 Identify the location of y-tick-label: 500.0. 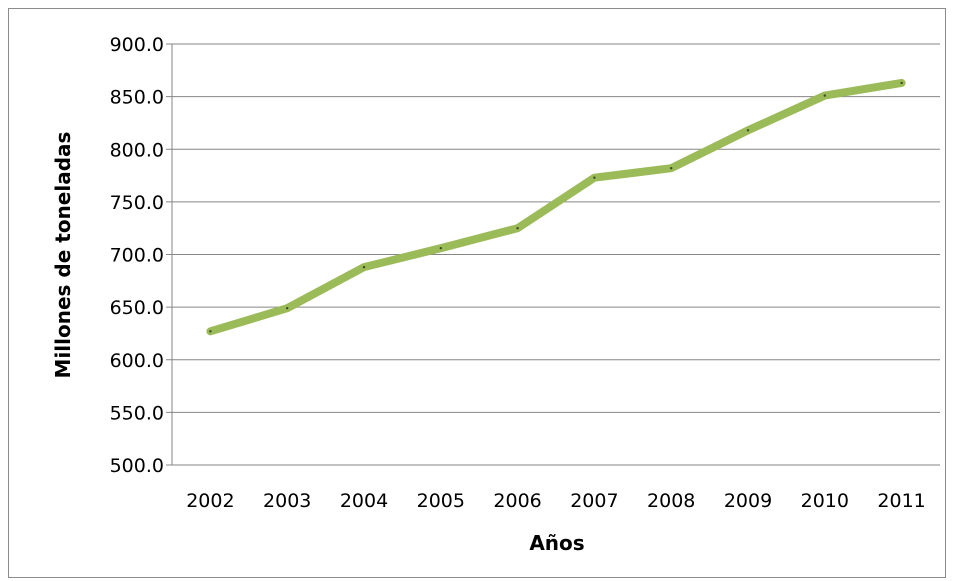
(137, 466).